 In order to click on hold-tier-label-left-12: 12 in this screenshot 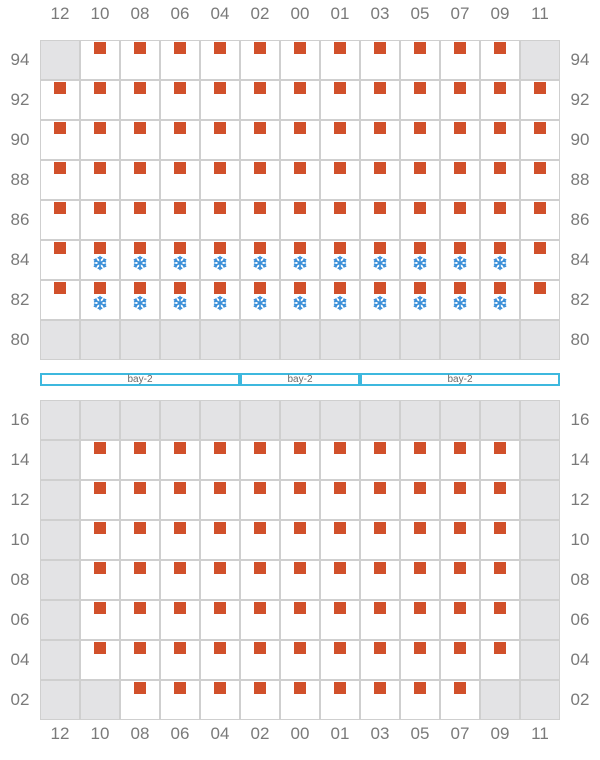, I will do `click(20, 499)`.